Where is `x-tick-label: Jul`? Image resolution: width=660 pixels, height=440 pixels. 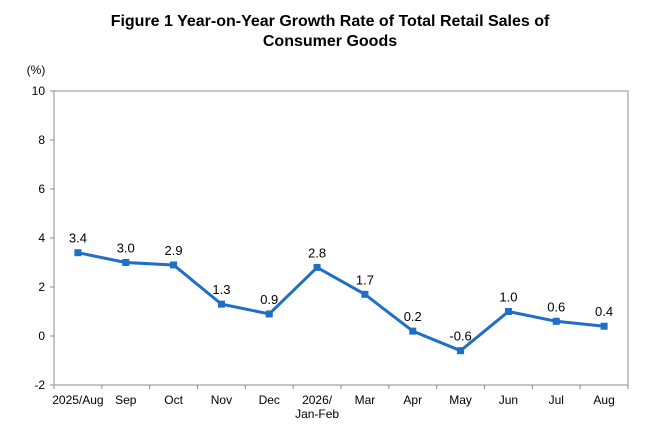 x-tick-label: Jul is located at coordinates (556, 400).